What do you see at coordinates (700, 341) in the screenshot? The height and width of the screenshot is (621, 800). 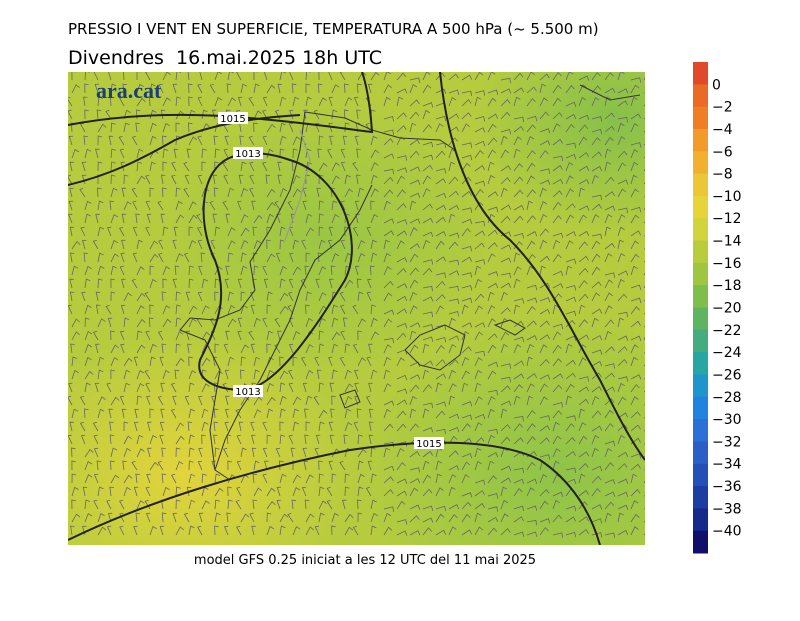 I see `colorbar-segment` at bounding box center [700, 341].